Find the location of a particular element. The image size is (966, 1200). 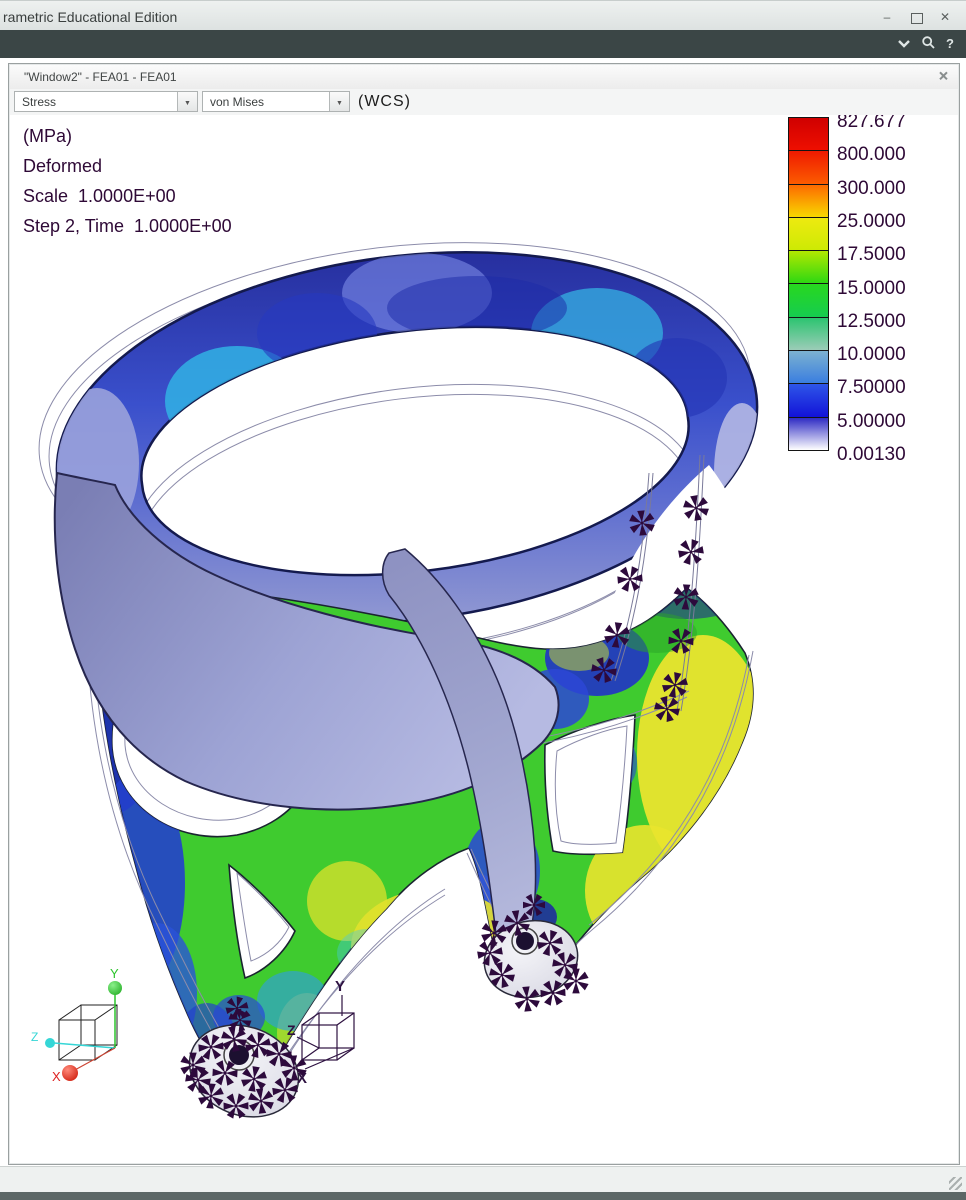

legend-value: 7.50000 is located at coordinates (871, 387).